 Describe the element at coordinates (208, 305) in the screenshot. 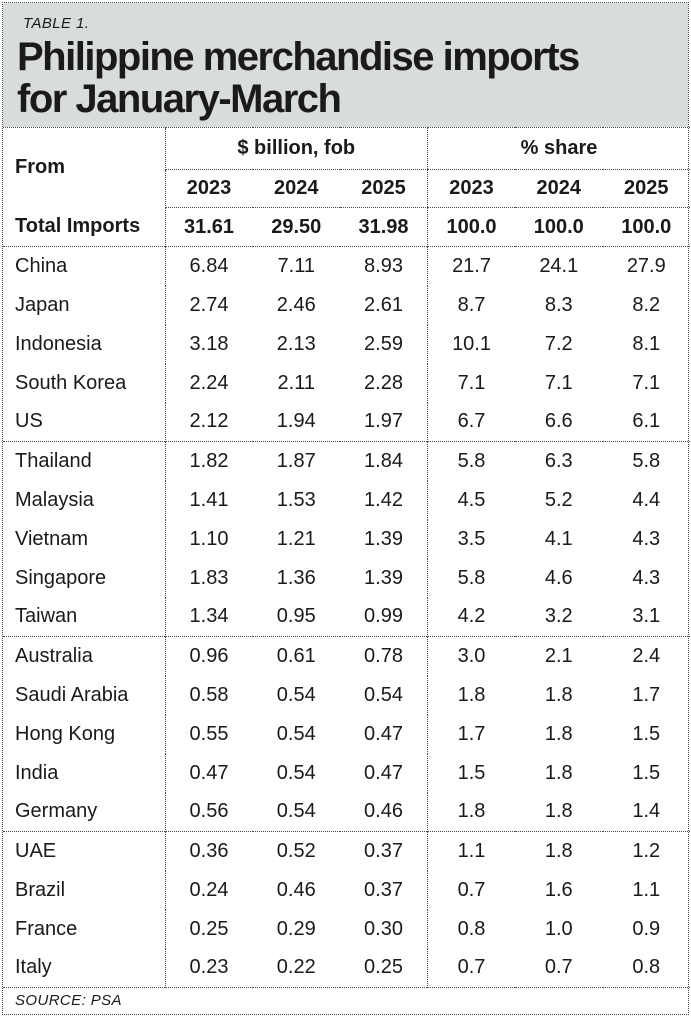

I see `usd-value-cell: 2.74` at that location.